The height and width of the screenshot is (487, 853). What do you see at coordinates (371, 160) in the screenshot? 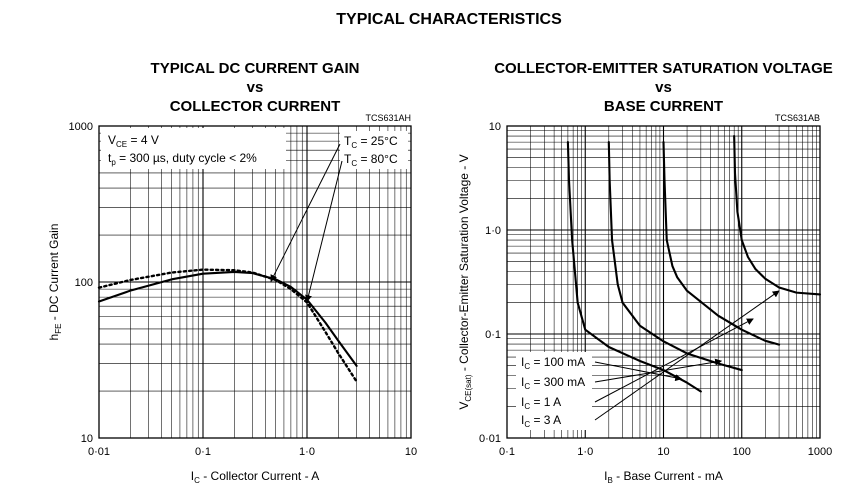
I see `legend-label-80c: TC = 80°C` at bounding box center [371, 160].